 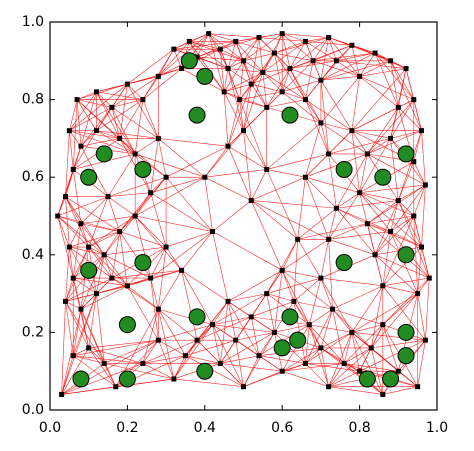 I want to click on circle-point, so click(x=406, y=356).